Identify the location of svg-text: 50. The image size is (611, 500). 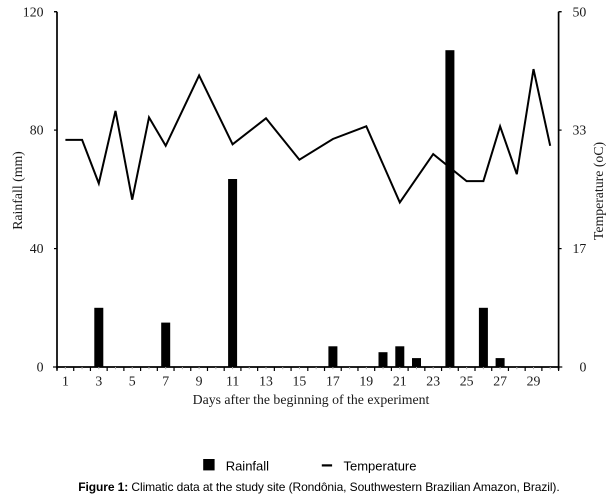
(580, 11).